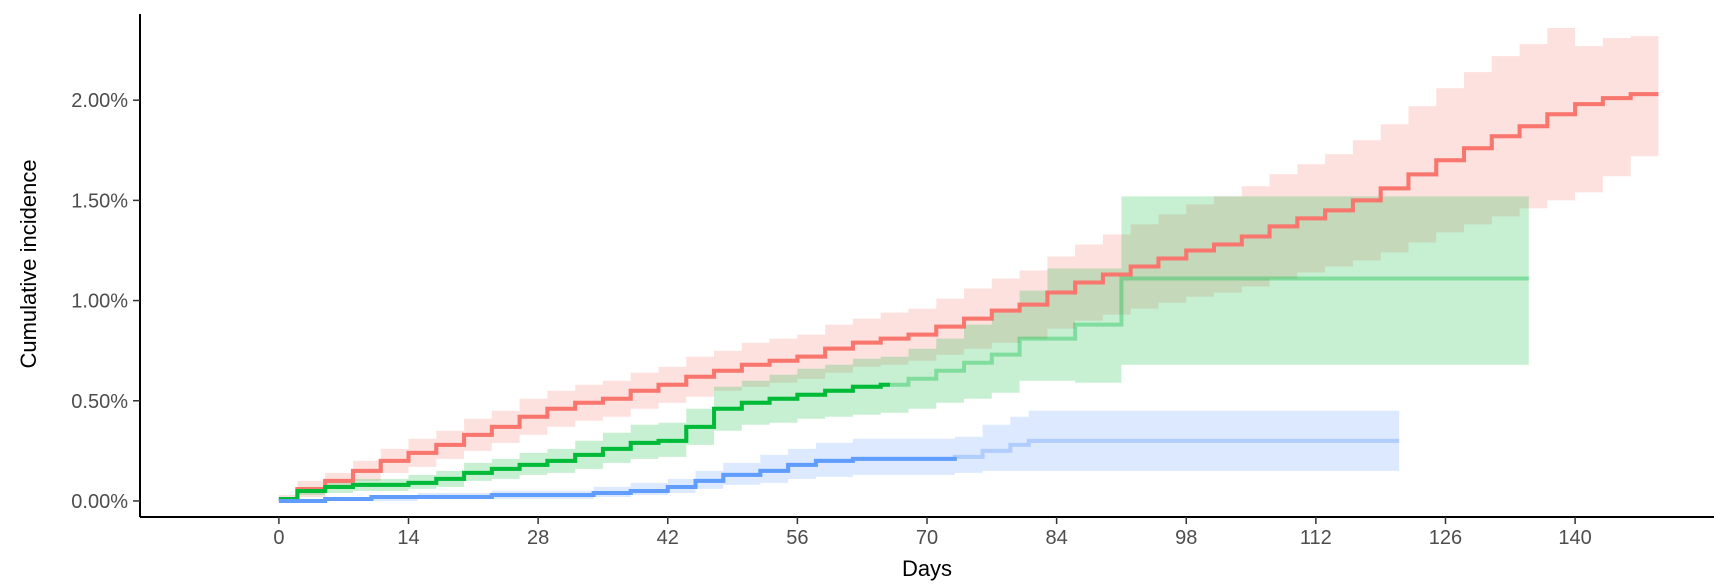 Image resolution: width=1714 pixels, height=585 pixels. Describe the element at coordinates (797, 538) in the screenshot. I see `x-tick-label: 56` at that location.